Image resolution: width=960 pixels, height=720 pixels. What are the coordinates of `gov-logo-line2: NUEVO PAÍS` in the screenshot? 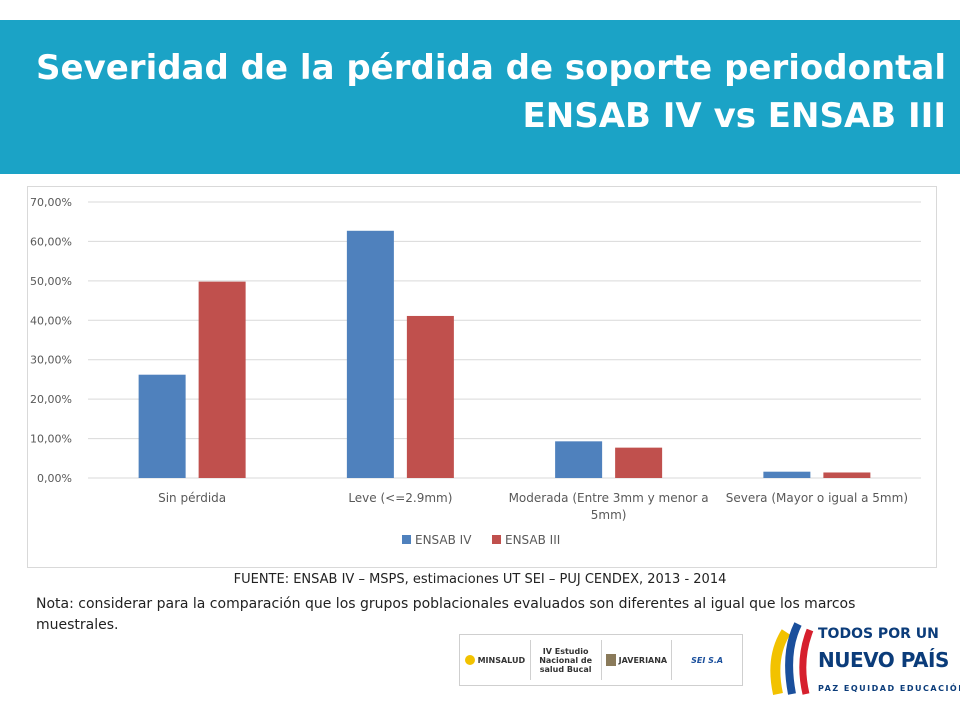 It's located at (883, 660).